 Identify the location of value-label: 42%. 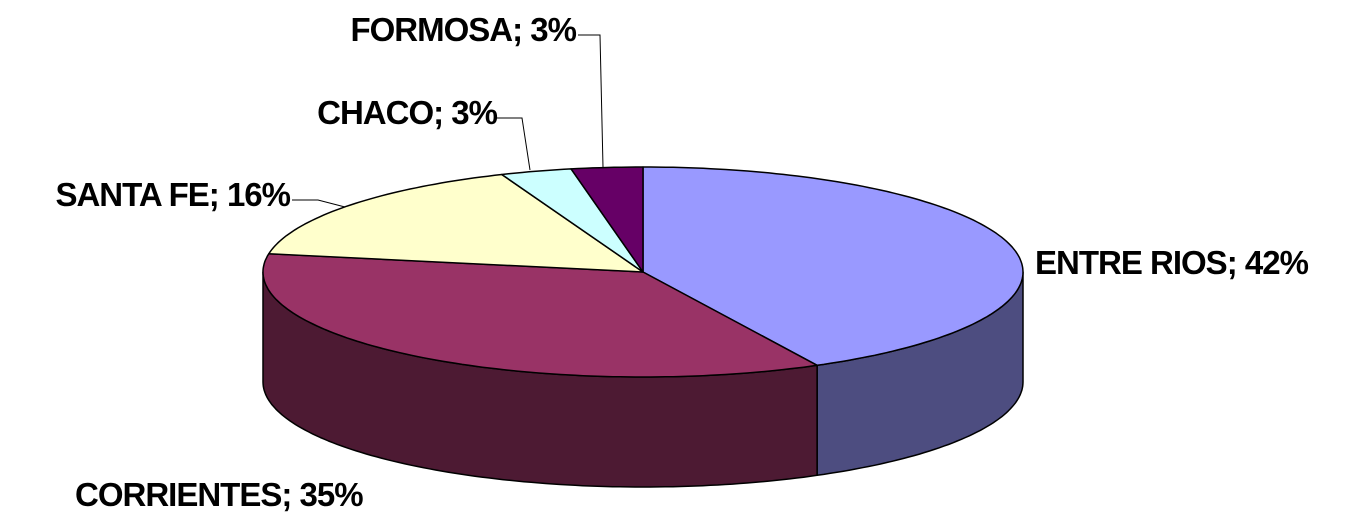
(1277, 262).